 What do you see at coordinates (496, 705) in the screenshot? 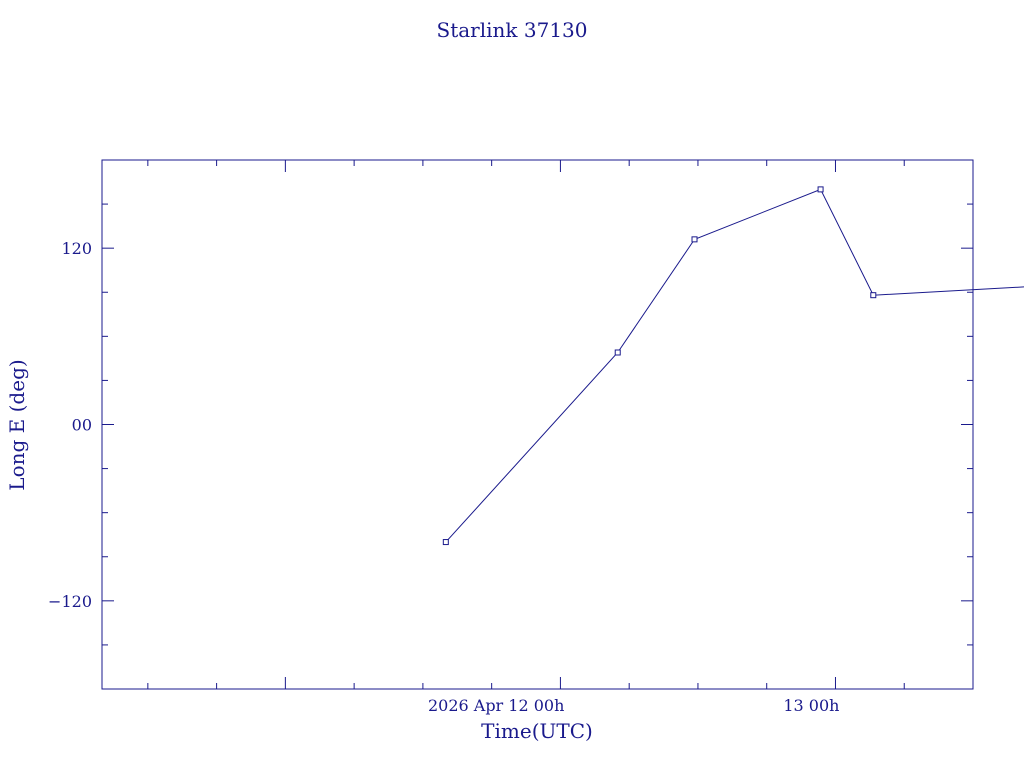
I see `x-tick-label: 2026 Apr 12 00h` at bounding box center [496, 705].